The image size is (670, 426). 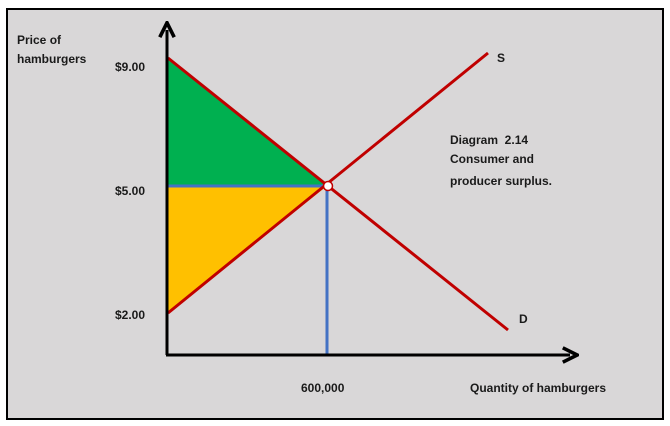 I want to click on y-axis-label-line-1: Price of, so click(x=39, y=40).